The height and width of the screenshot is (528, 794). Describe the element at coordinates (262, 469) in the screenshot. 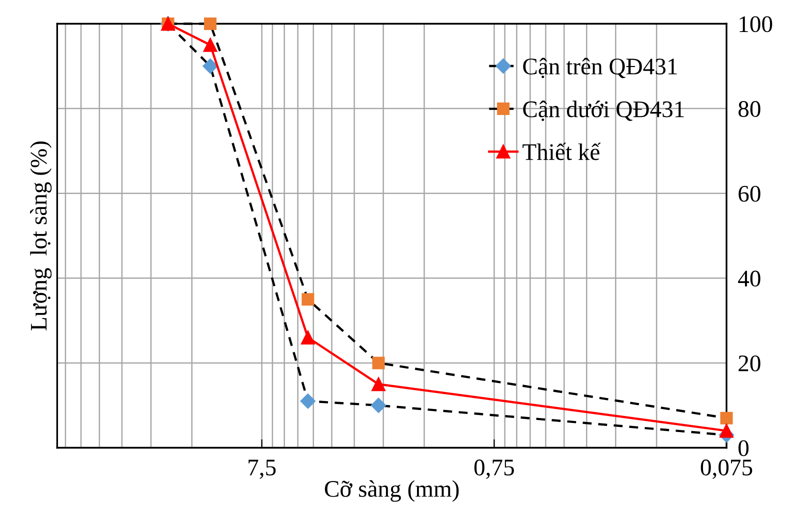

I see `x-tick-label: 7,5` at that location.